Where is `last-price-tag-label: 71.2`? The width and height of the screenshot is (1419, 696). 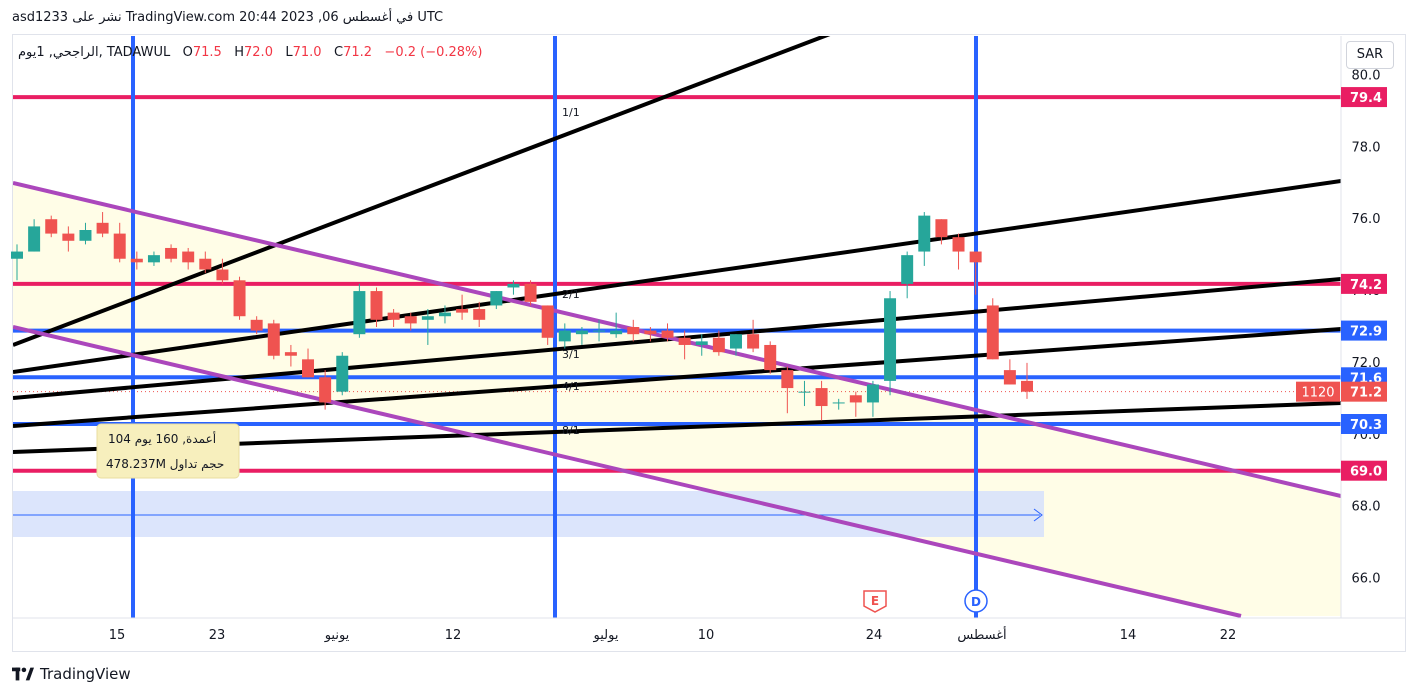 last-price-tag-label: 71.2 is located at coordinates (1366, 393).